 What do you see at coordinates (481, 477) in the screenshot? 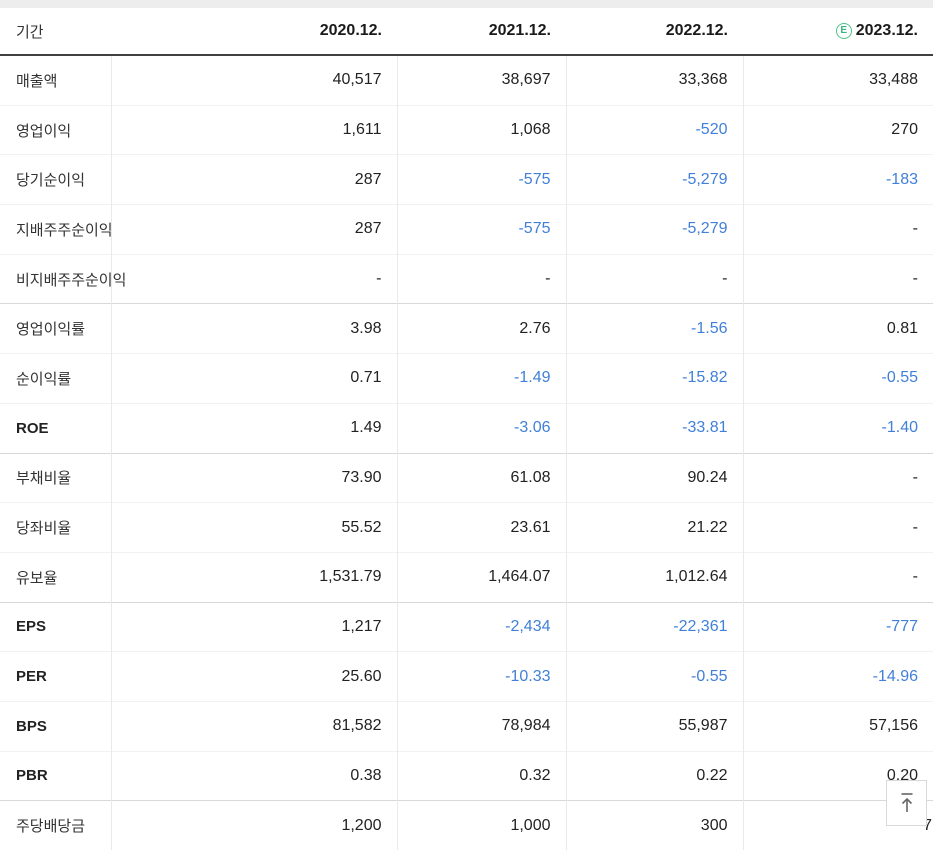
I see `table-cell: 61.08` at bounding box center [481, 477].